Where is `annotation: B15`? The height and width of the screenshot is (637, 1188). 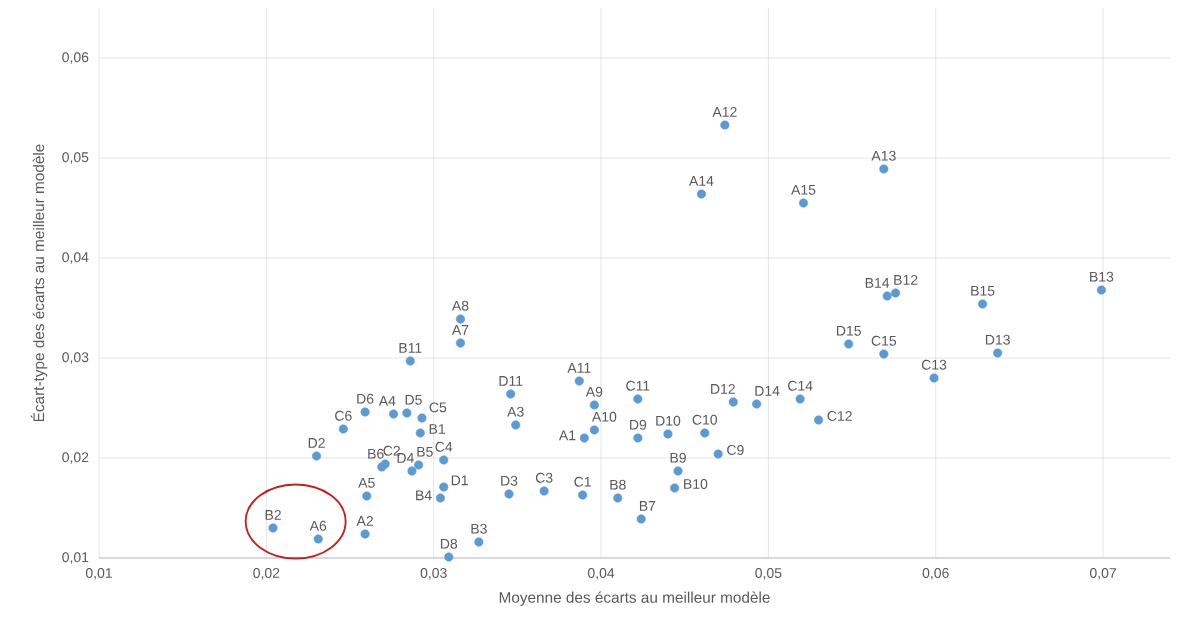
annotation: B15 is located at coordinates (983, 290).